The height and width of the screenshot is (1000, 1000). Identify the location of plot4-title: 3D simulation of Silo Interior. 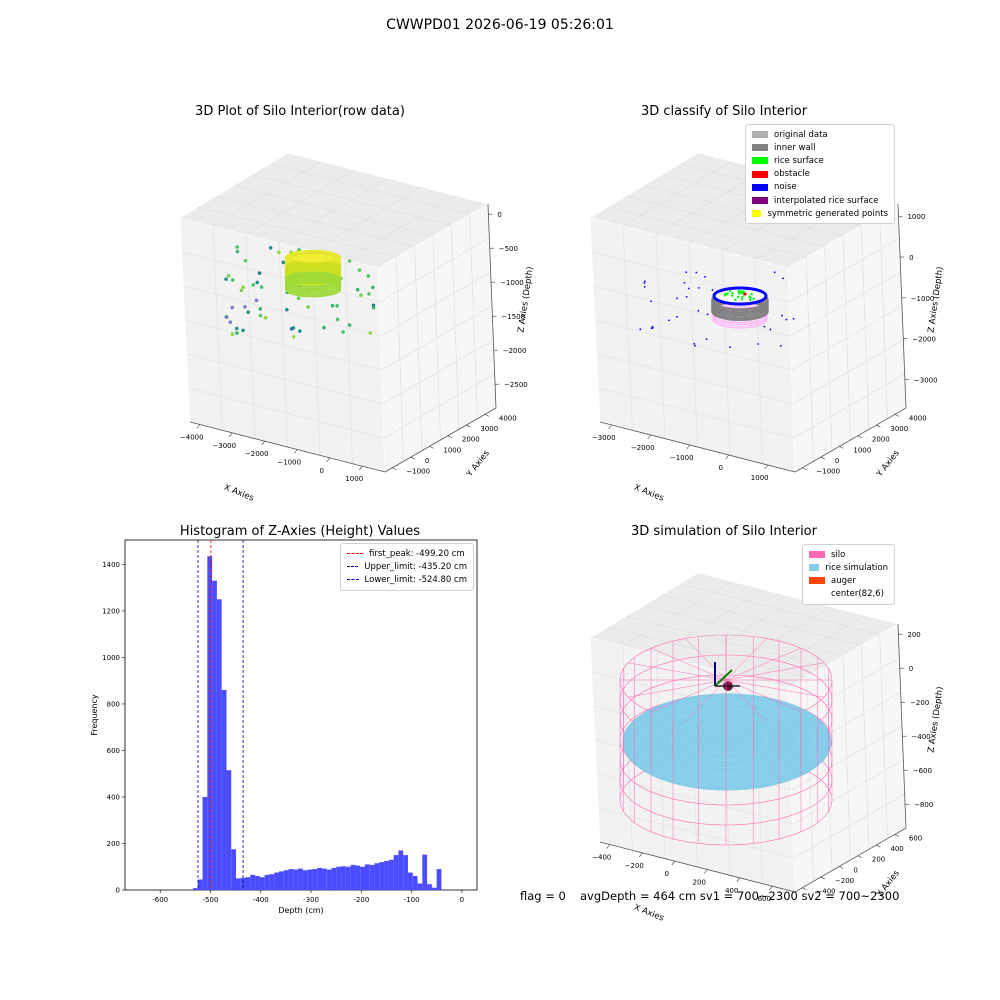
(724, 531).